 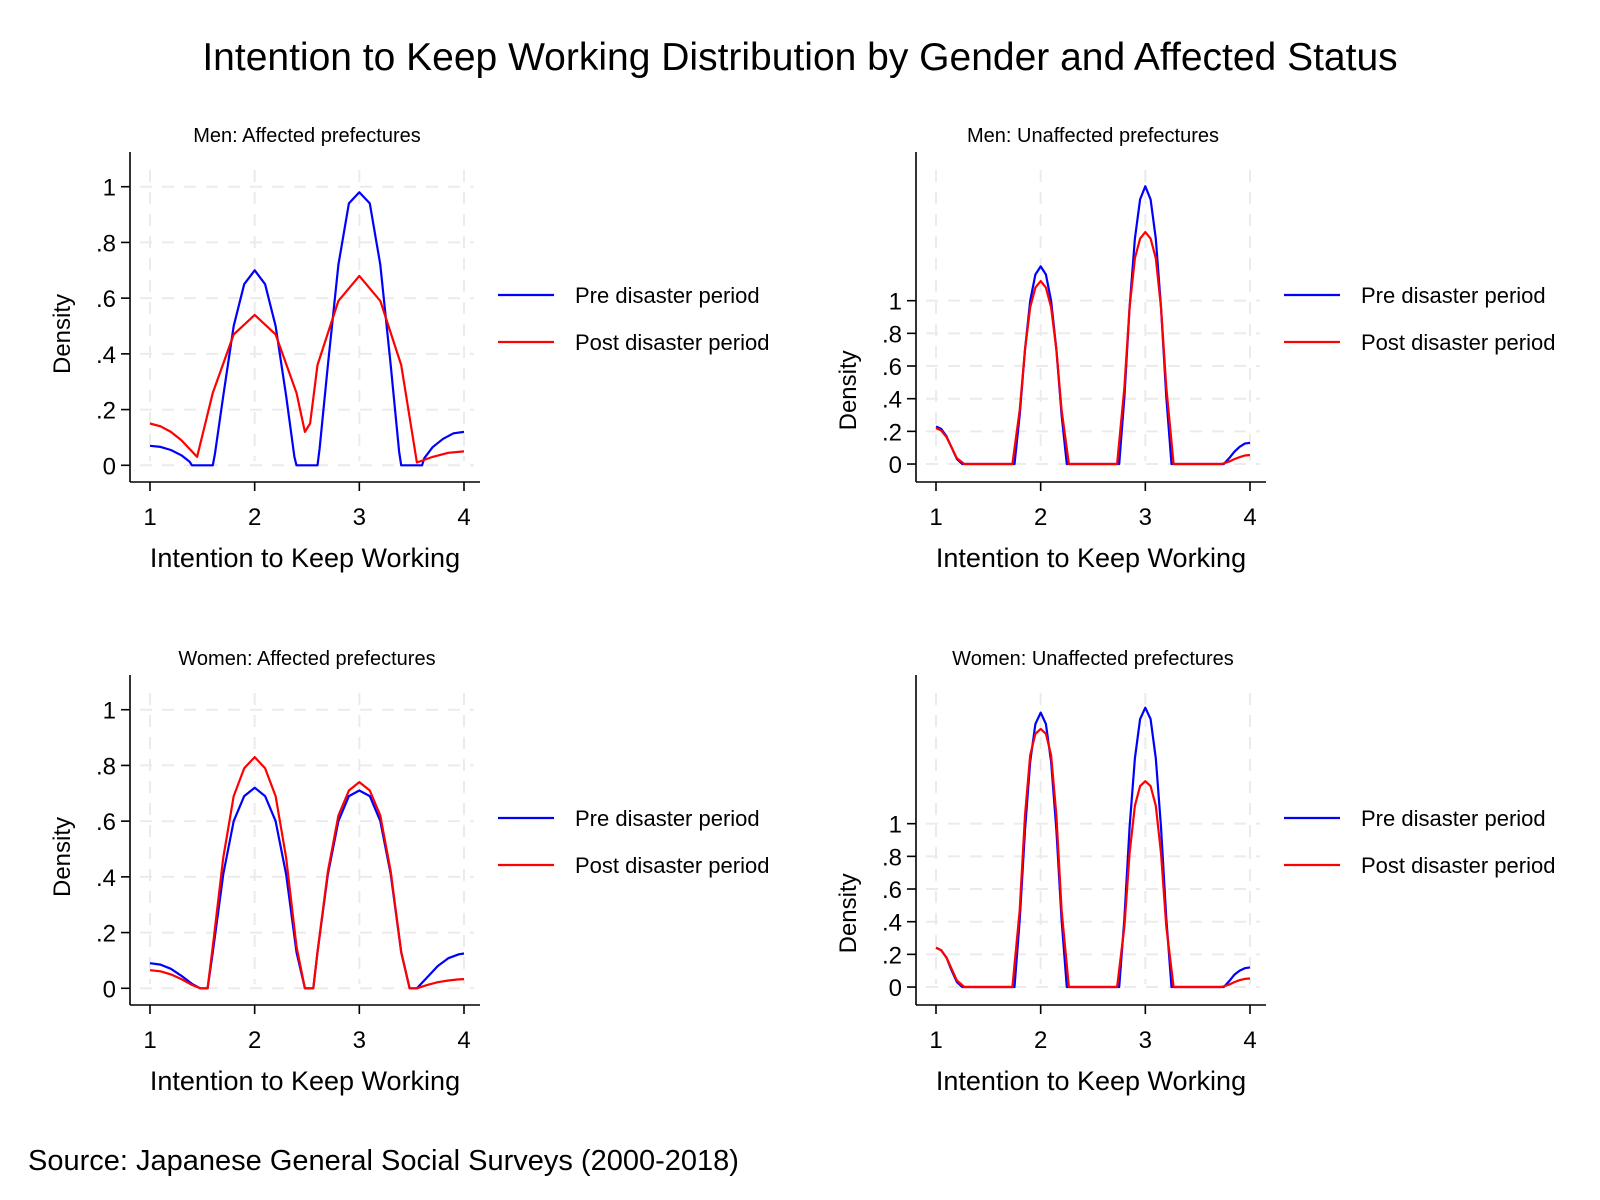 I want to click on panel-title: Women: Affected prefectures, so click(x=306, y=659).